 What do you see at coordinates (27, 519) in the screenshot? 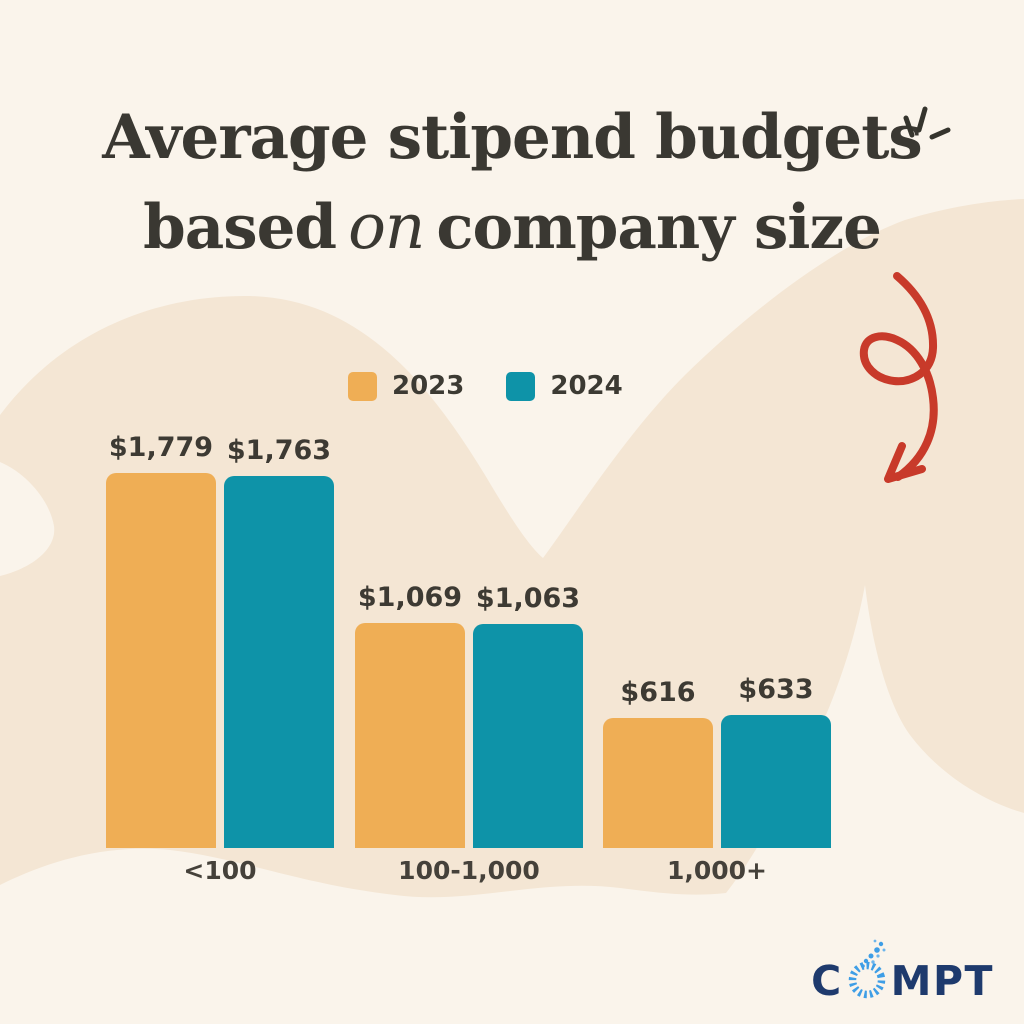
I see `background-blob-notch` at bounding box center [27, 519].